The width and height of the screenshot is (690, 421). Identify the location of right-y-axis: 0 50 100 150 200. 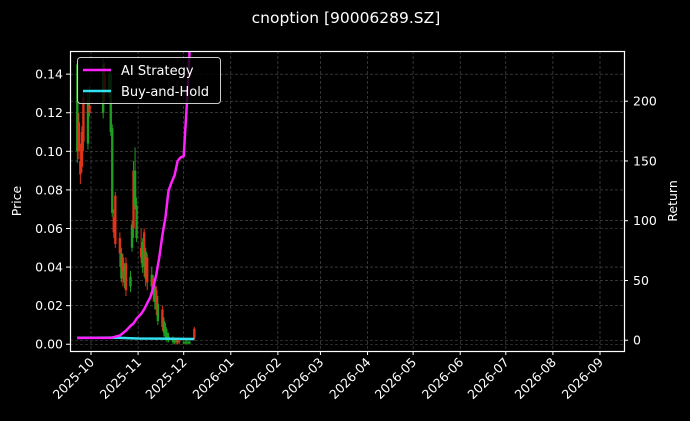
(640, 221).